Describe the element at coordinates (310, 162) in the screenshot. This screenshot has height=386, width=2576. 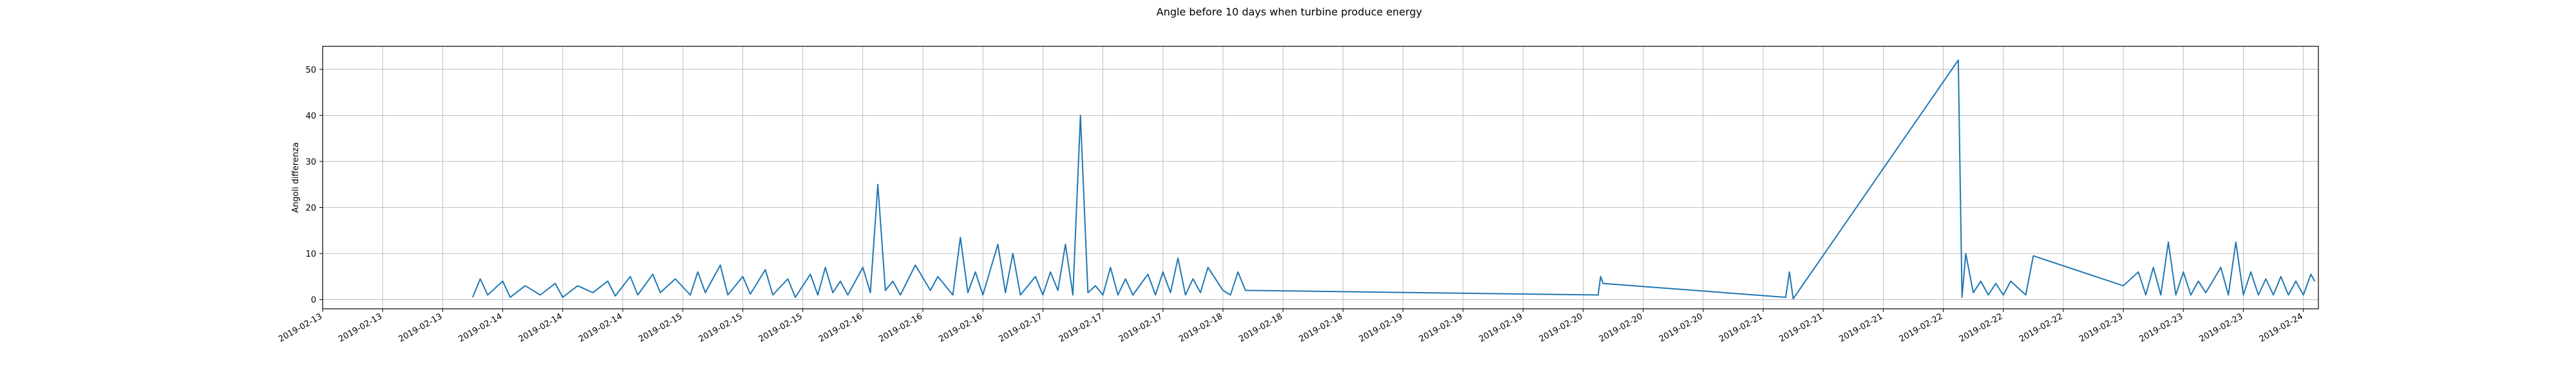
I see `y-tick-label: 30` at that location.